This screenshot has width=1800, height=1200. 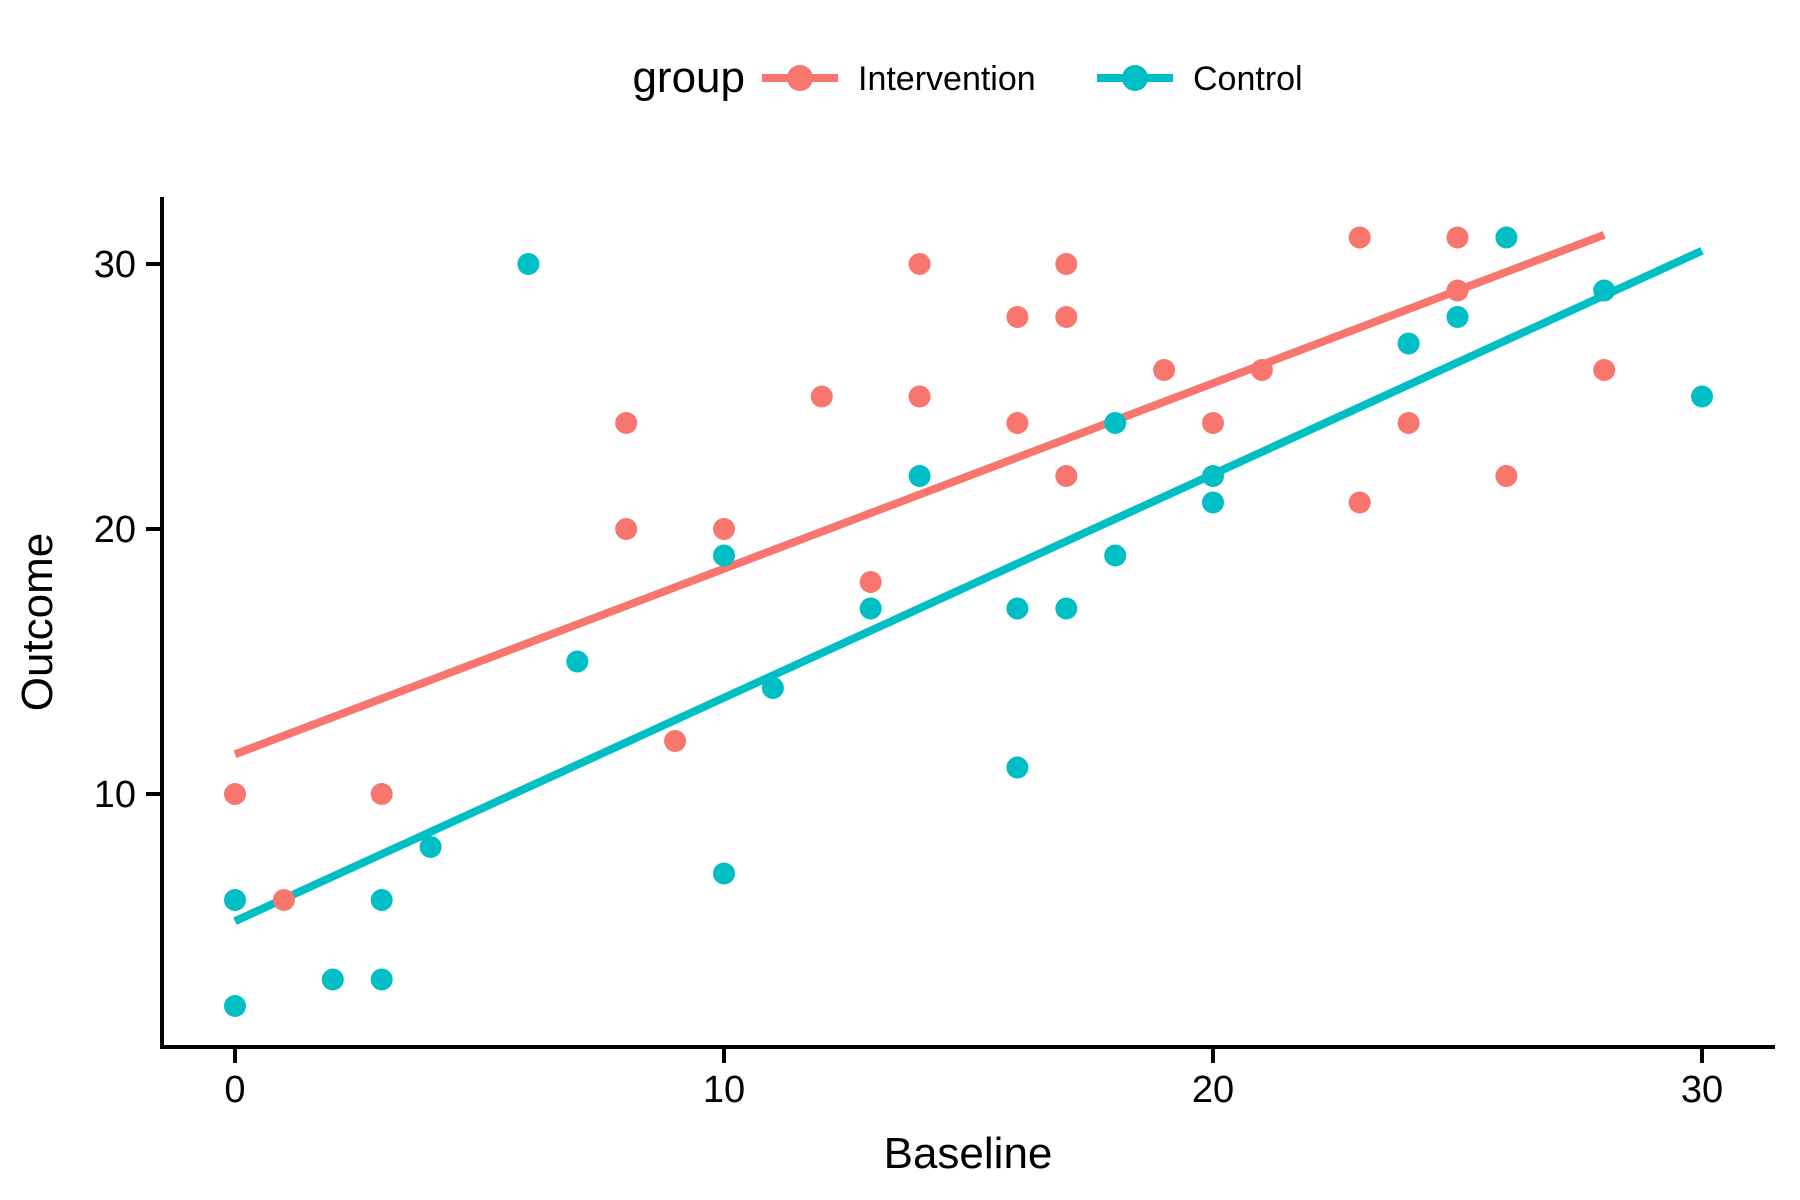 I want to click on y-axis-ticks: 10 20 30, so click(x=127, y=530).